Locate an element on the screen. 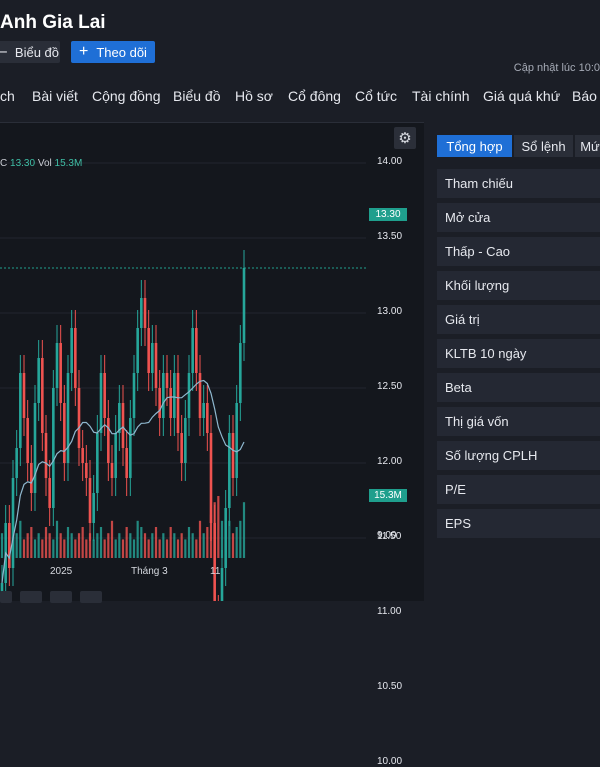 The image size is (600, 767). tab-order-book: Sổ lệnh is located at coordinates (543, 146).